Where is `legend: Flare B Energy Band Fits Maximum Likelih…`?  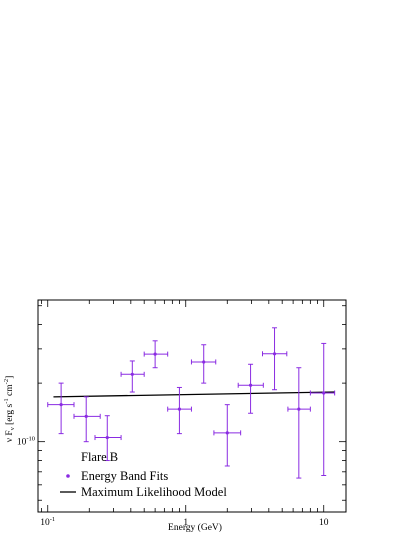
legend: Flare B Energy Band Fits Maximum Likelih… is located at coordinates (143, 474).